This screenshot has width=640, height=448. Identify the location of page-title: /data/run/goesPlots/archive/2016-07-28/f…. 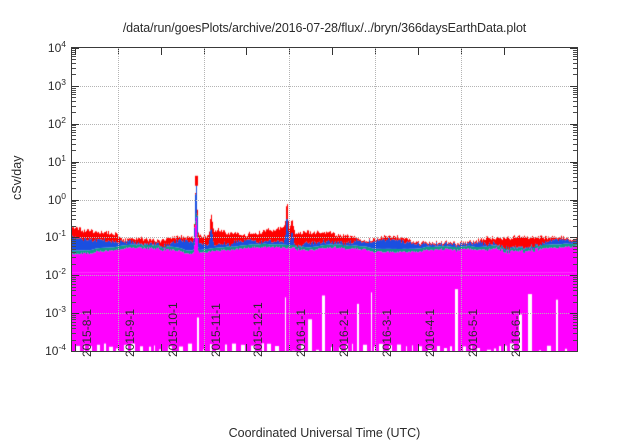
(324, 28).